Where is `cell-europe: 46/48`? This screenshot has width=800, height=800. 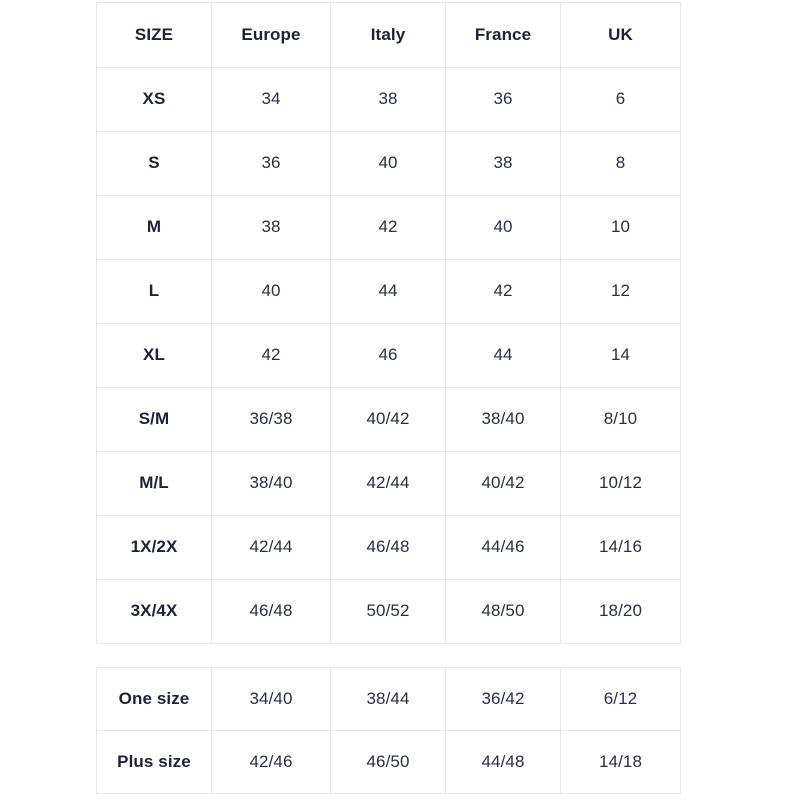 cell-europe: 46/48 is located at coordinates (271, 611).